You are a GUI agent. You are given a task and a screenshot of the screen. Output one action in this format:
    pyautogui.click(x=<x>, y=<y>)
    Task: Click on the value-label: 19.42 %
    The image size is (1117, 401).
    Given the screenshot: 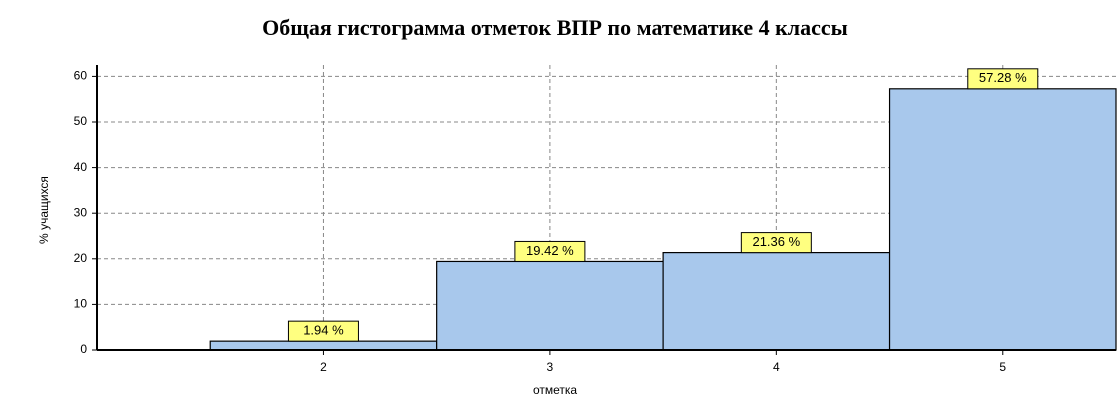 What is the action you would take?
    pyautogui.click(x=550, y=250)
    